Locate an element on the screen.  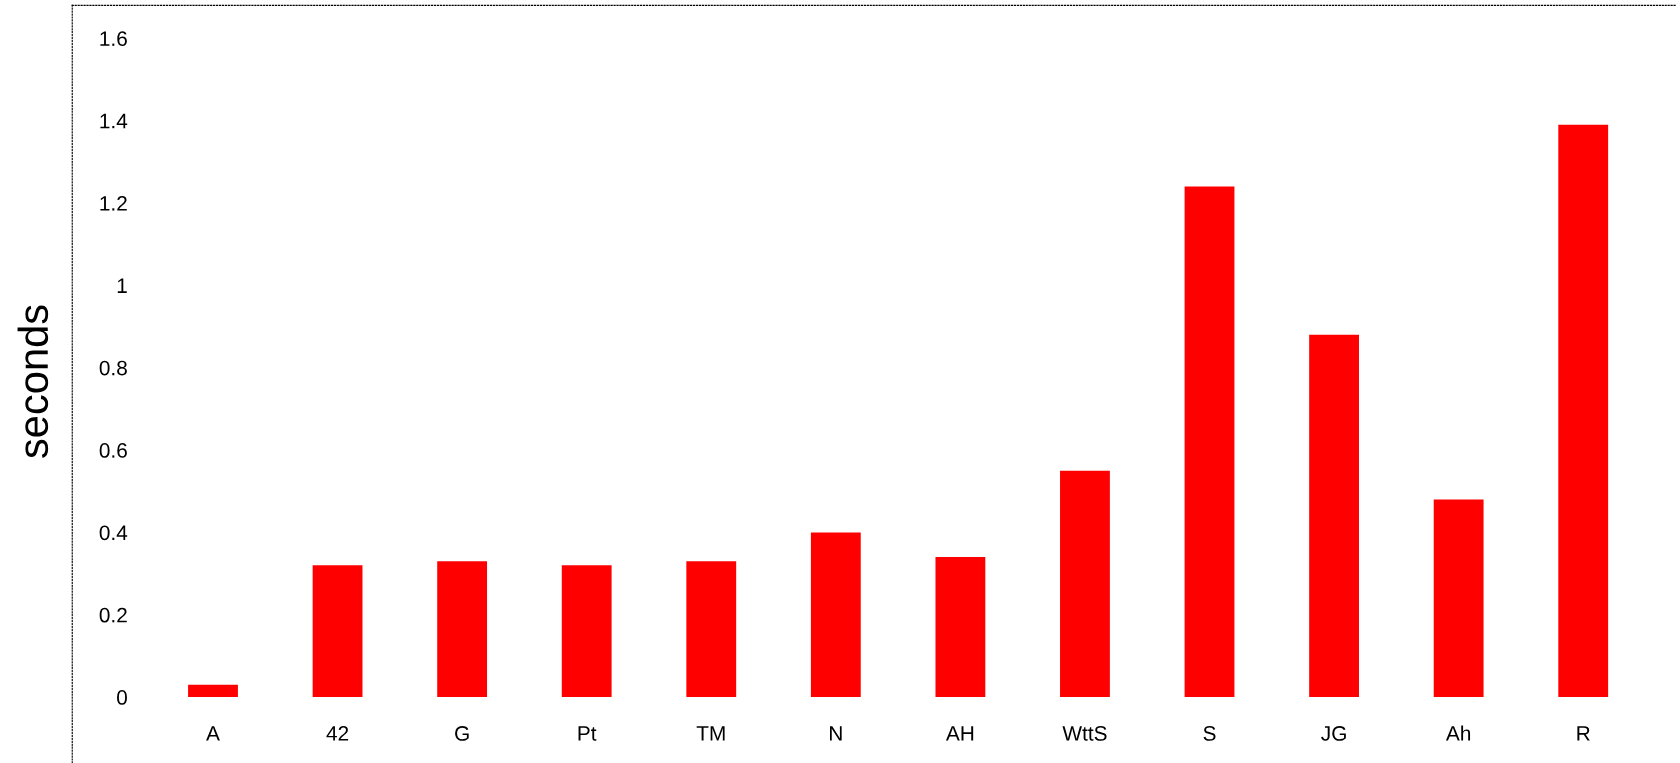
y-tick-label: 1.2 is located at coordinates (113, 203).